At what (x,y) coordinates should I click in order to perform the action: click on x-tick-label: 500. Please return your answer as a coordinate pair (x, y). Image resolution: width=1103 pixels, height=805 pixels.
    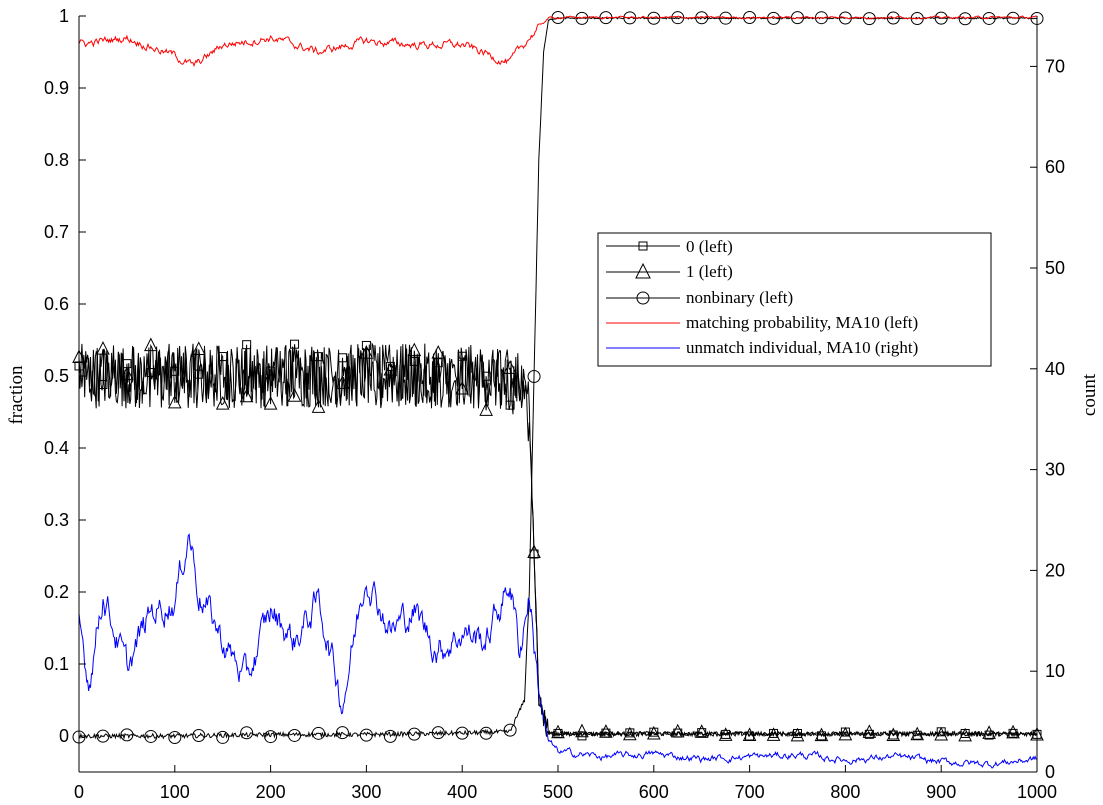
    Looking at the image, I should click on (558, 792).